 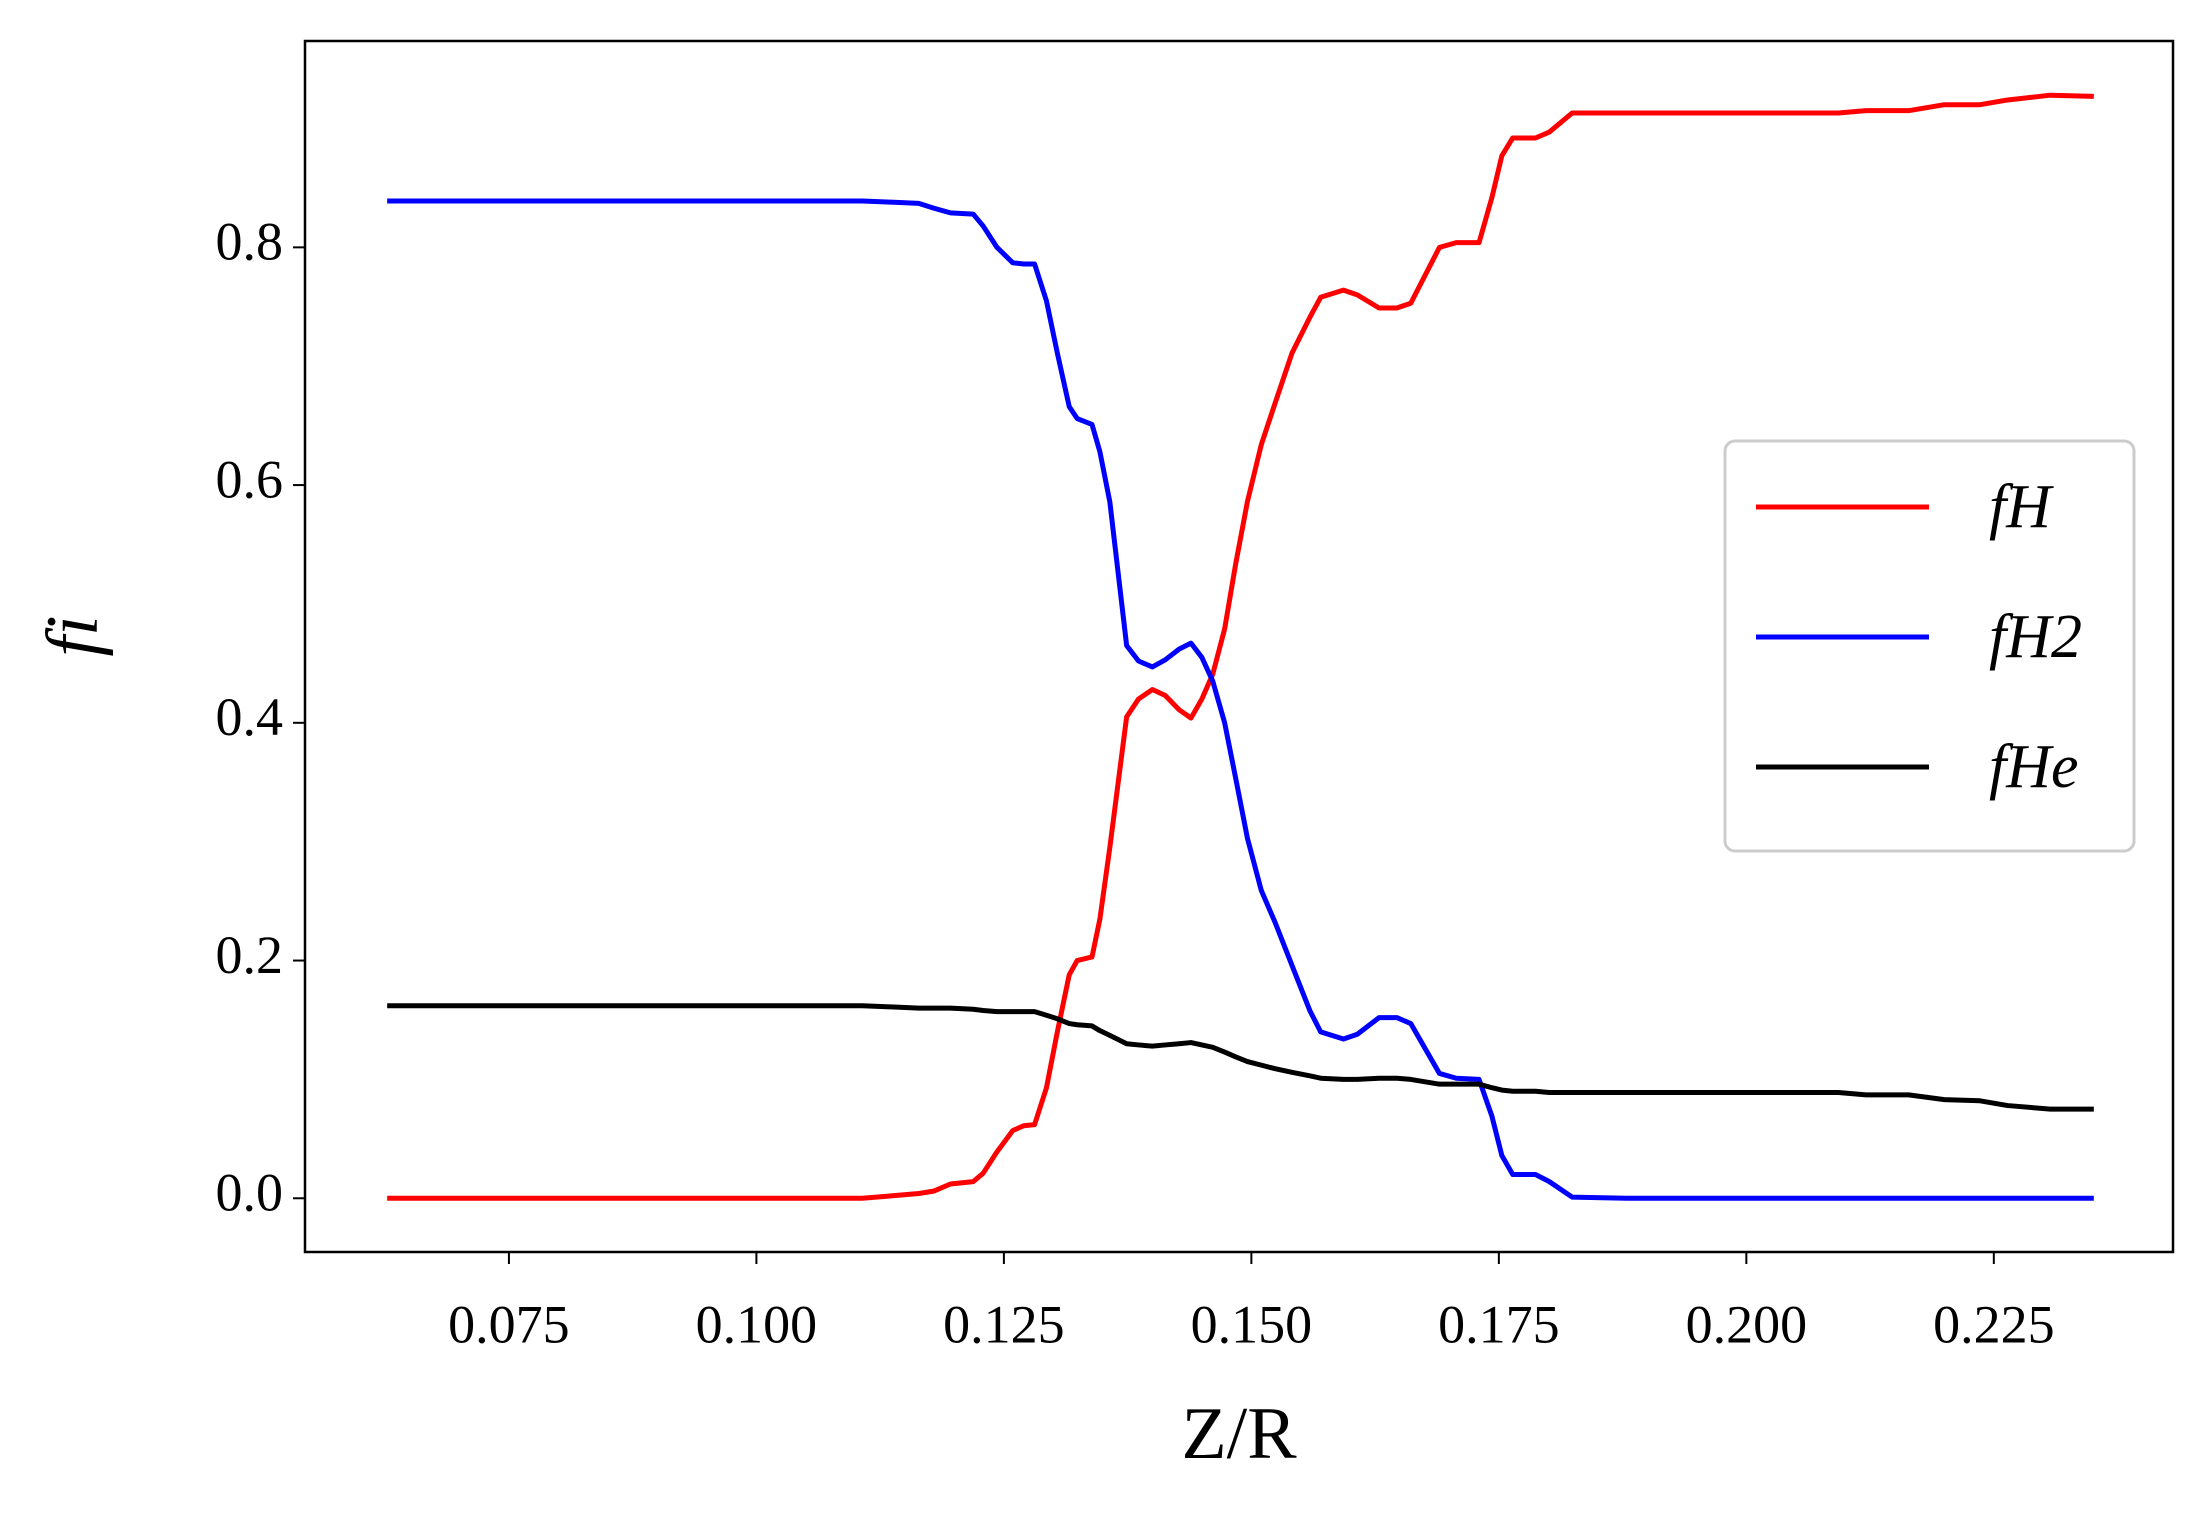 What do you see at coordinates (73, 635) in the screenshot?
I see `y-axis-label: fi` at bounding box center [73, 635].